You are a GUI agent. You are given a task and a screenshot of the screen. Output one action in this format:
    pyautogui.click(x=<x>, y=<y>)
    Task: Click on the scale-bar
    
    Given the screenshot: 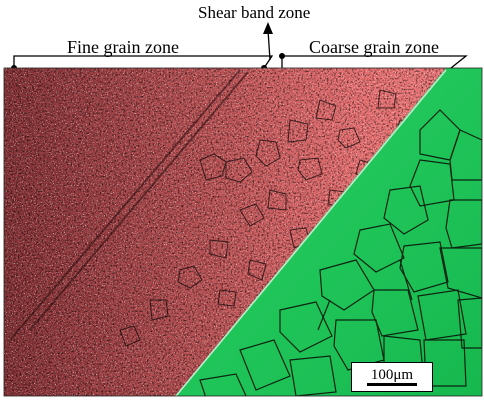 What is the action you would take?
    pyautogui.click(x=392, y=384)
    